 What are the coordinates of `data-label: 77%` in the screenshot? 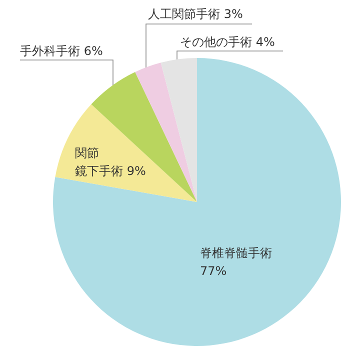 It's located at (213, 271).